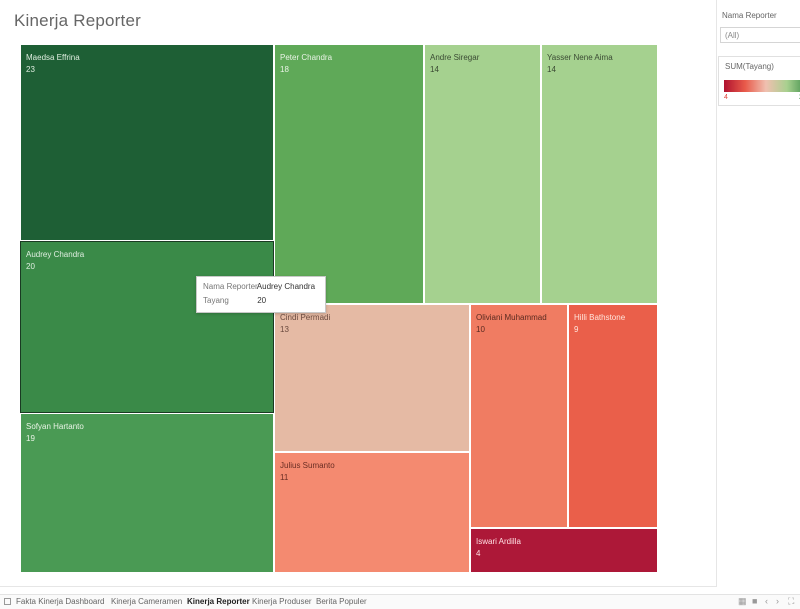 The width and height of the screenshot is (800, 609). What do you see at coordinates (218, 601) in the screenshot?
I see `tab-kinerja-reporter: Kinerja Reporter` at bounding box center [218, 601].